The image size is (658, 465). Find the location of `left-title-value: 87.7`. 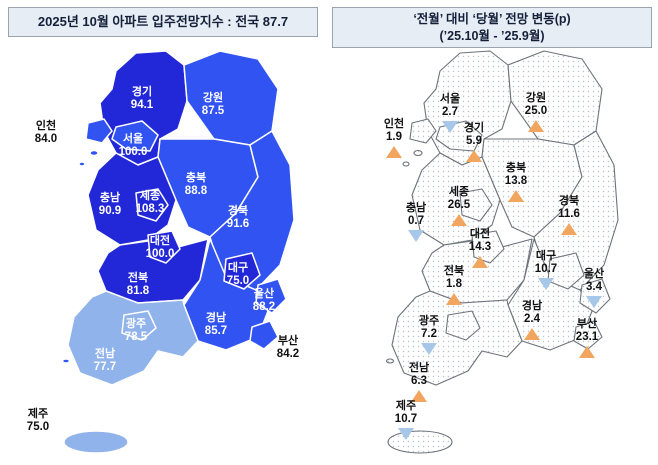

left-title-value: 87.7 is located at coordinates (275, 21).